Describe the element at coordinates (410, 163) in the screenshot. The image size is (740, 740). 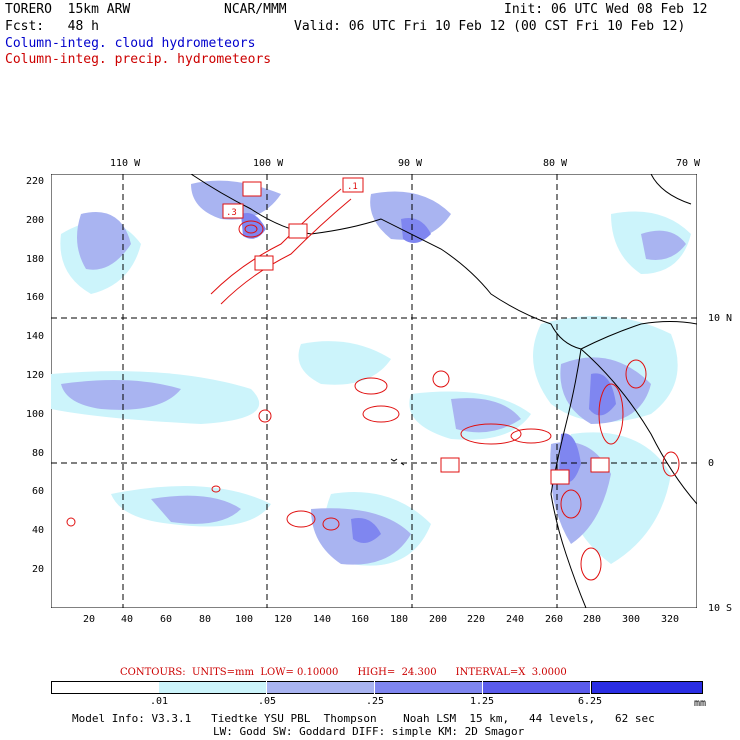
I see `lon-label-90w: 90 W` at that location.